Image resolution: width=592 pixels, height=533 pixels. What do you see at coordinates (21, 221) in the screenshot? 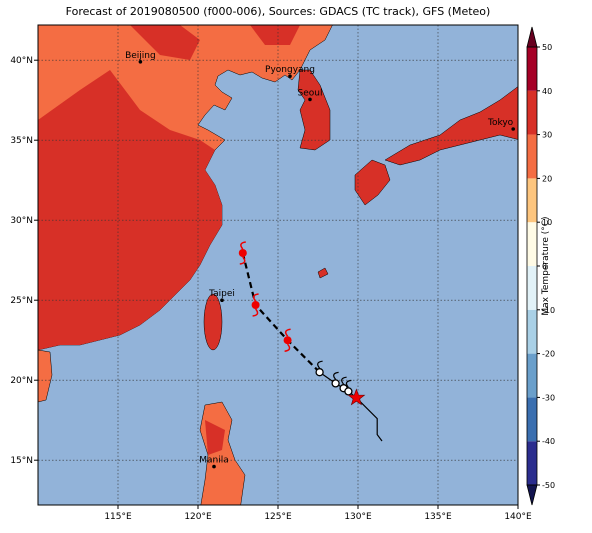
I see `y-tick-label: 30°N` at bounding box center [21, 221].